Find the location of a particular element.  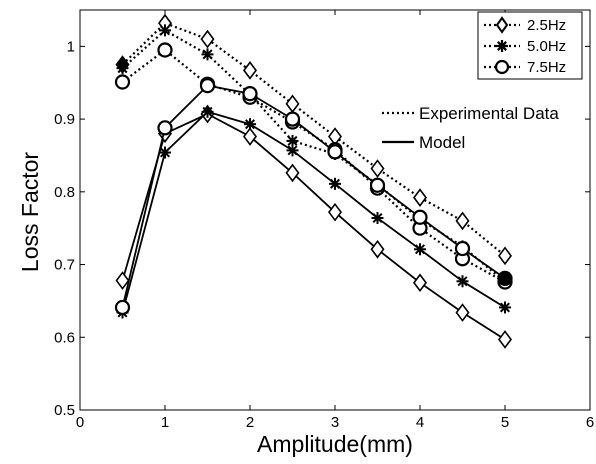

y-tick-label: 0.7 is located at coordinates (64, 265).